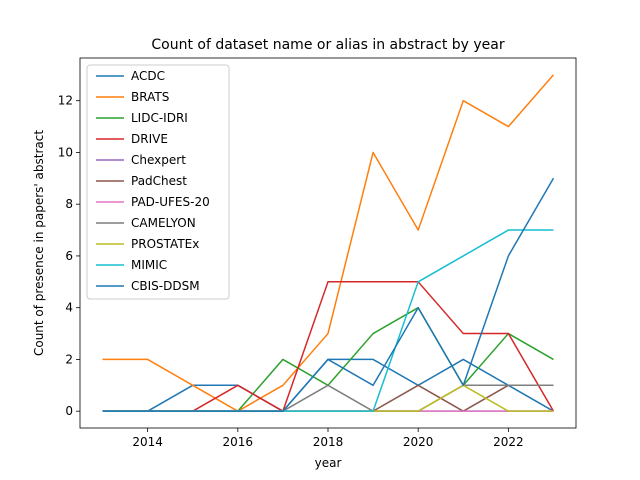  I want to click on y-axis: 0 2 4 6 8 10 12, so click(69, 256).